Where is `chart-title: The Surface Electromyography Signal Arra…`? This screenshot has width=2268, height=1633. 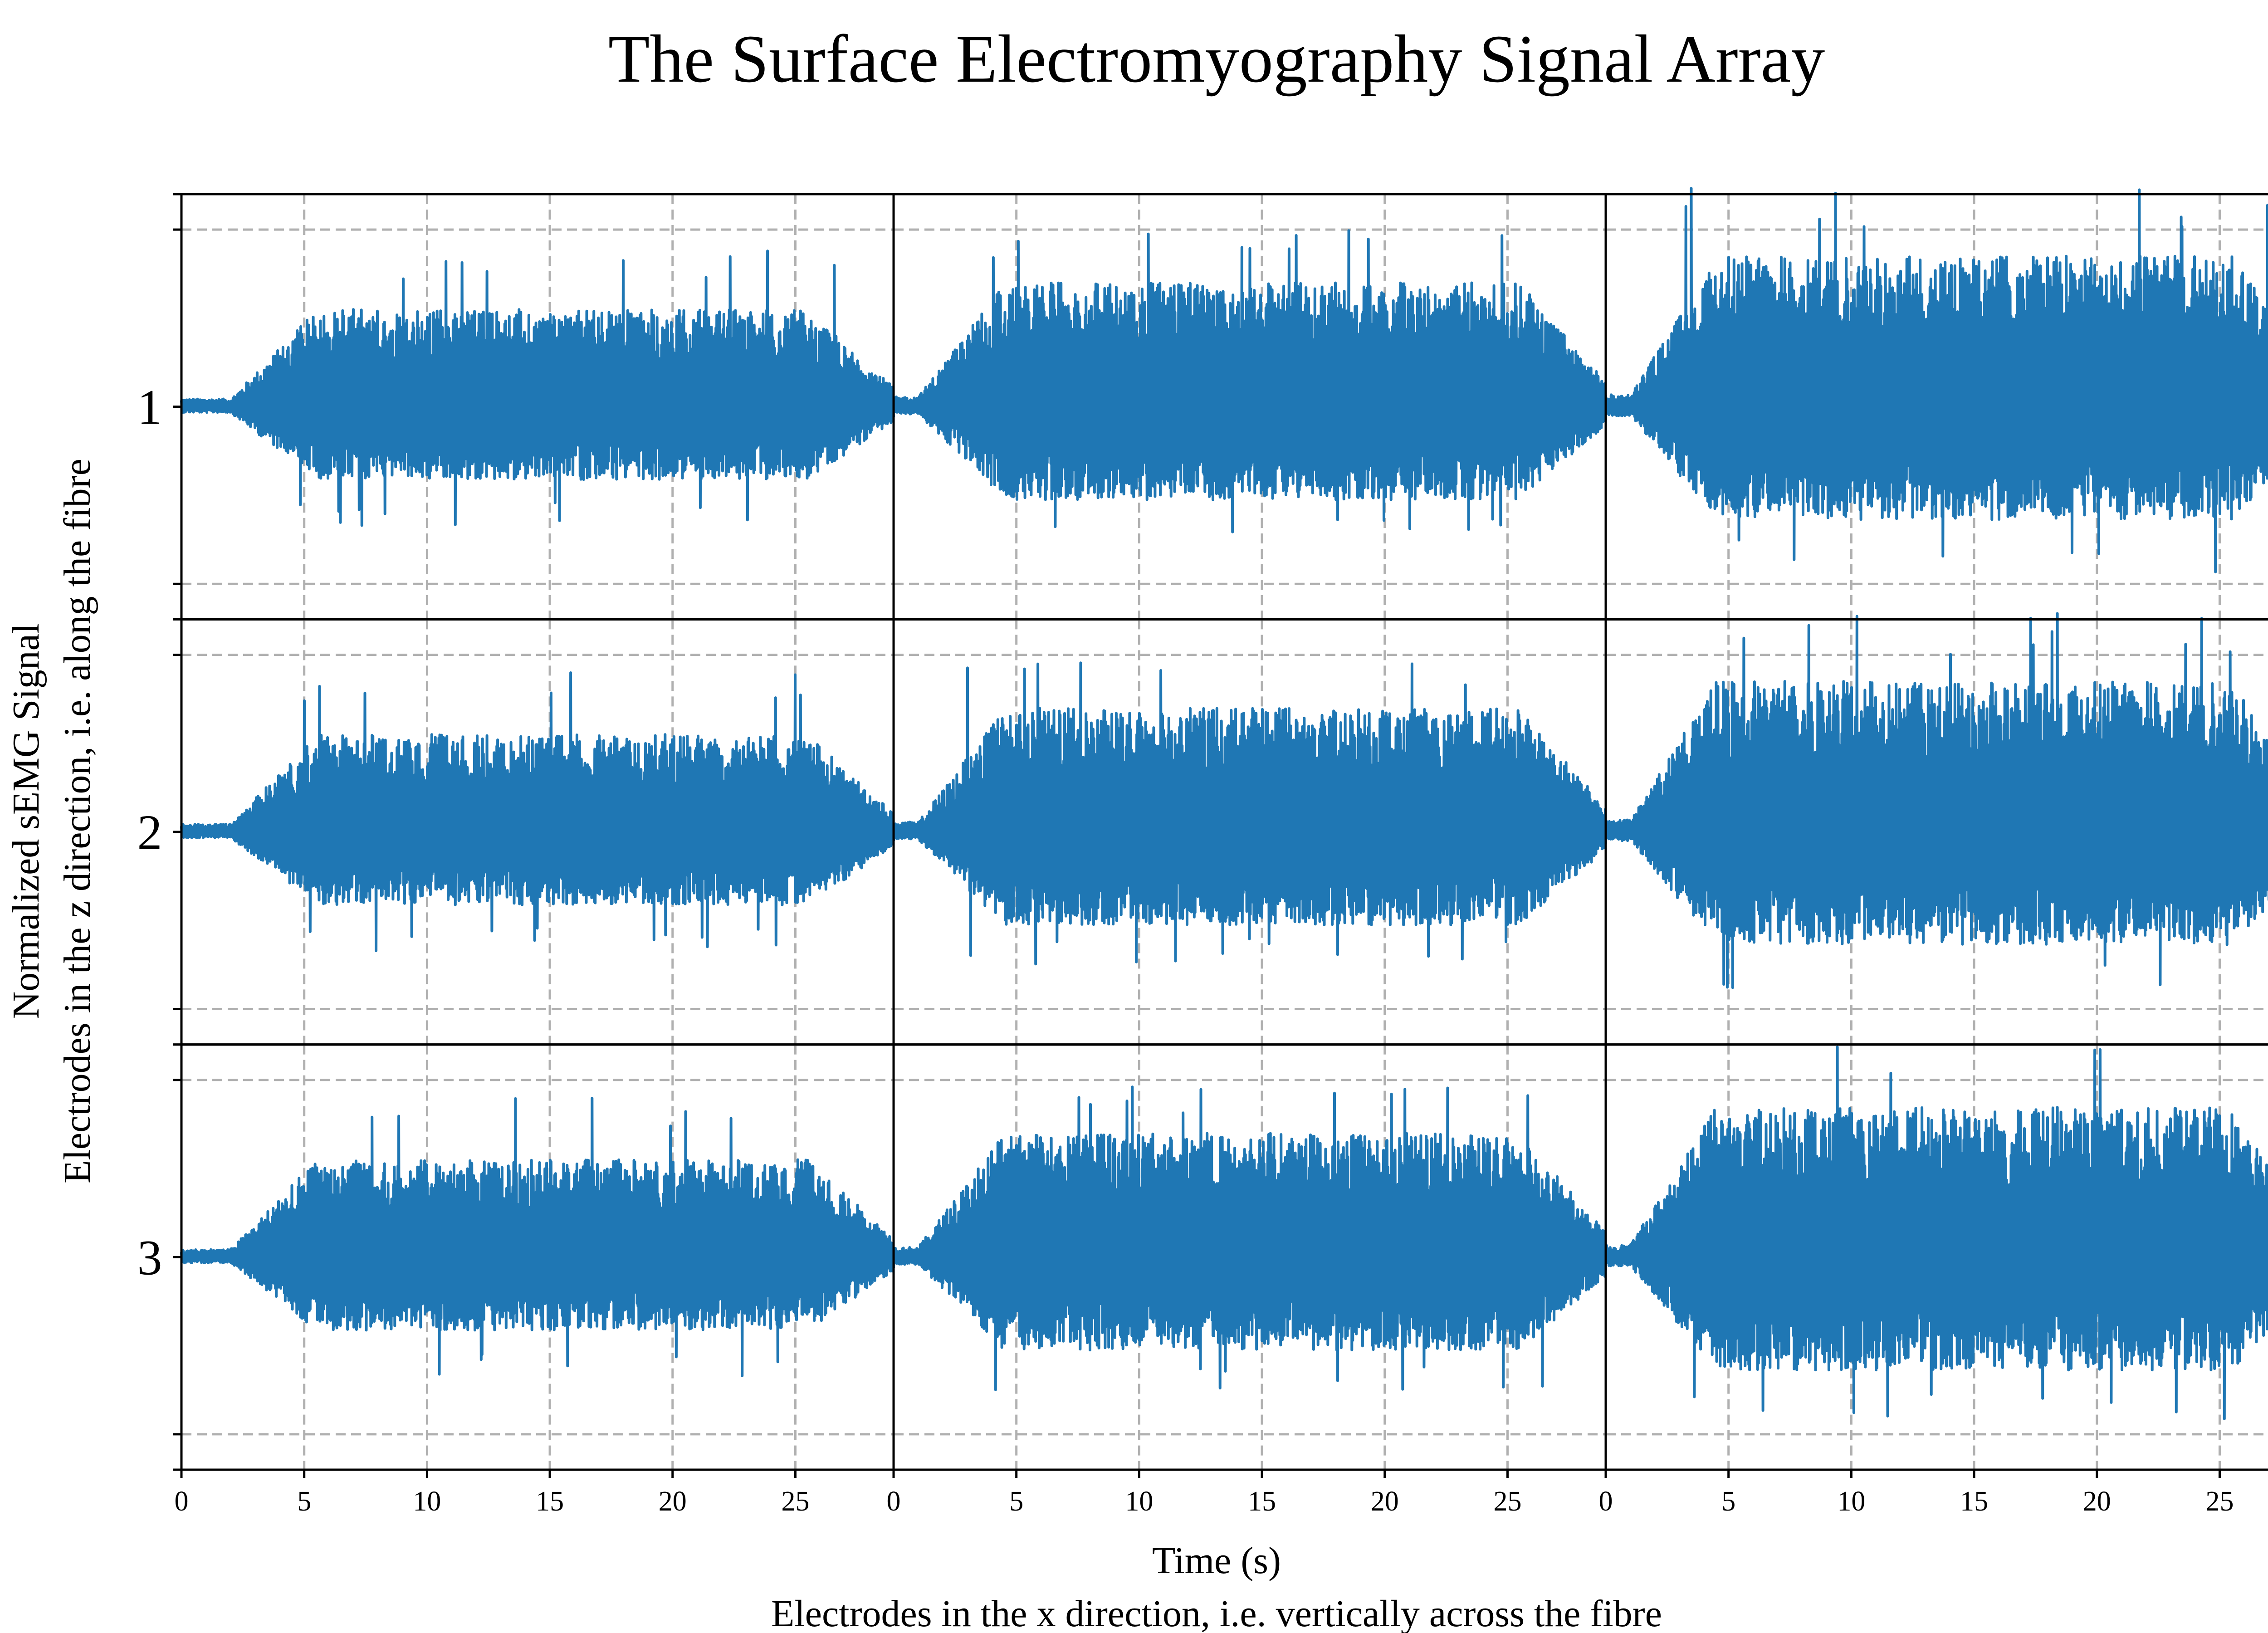 chart-title: The Surface Electromyography Signal Arra… is located at coordinates (1217, 59).